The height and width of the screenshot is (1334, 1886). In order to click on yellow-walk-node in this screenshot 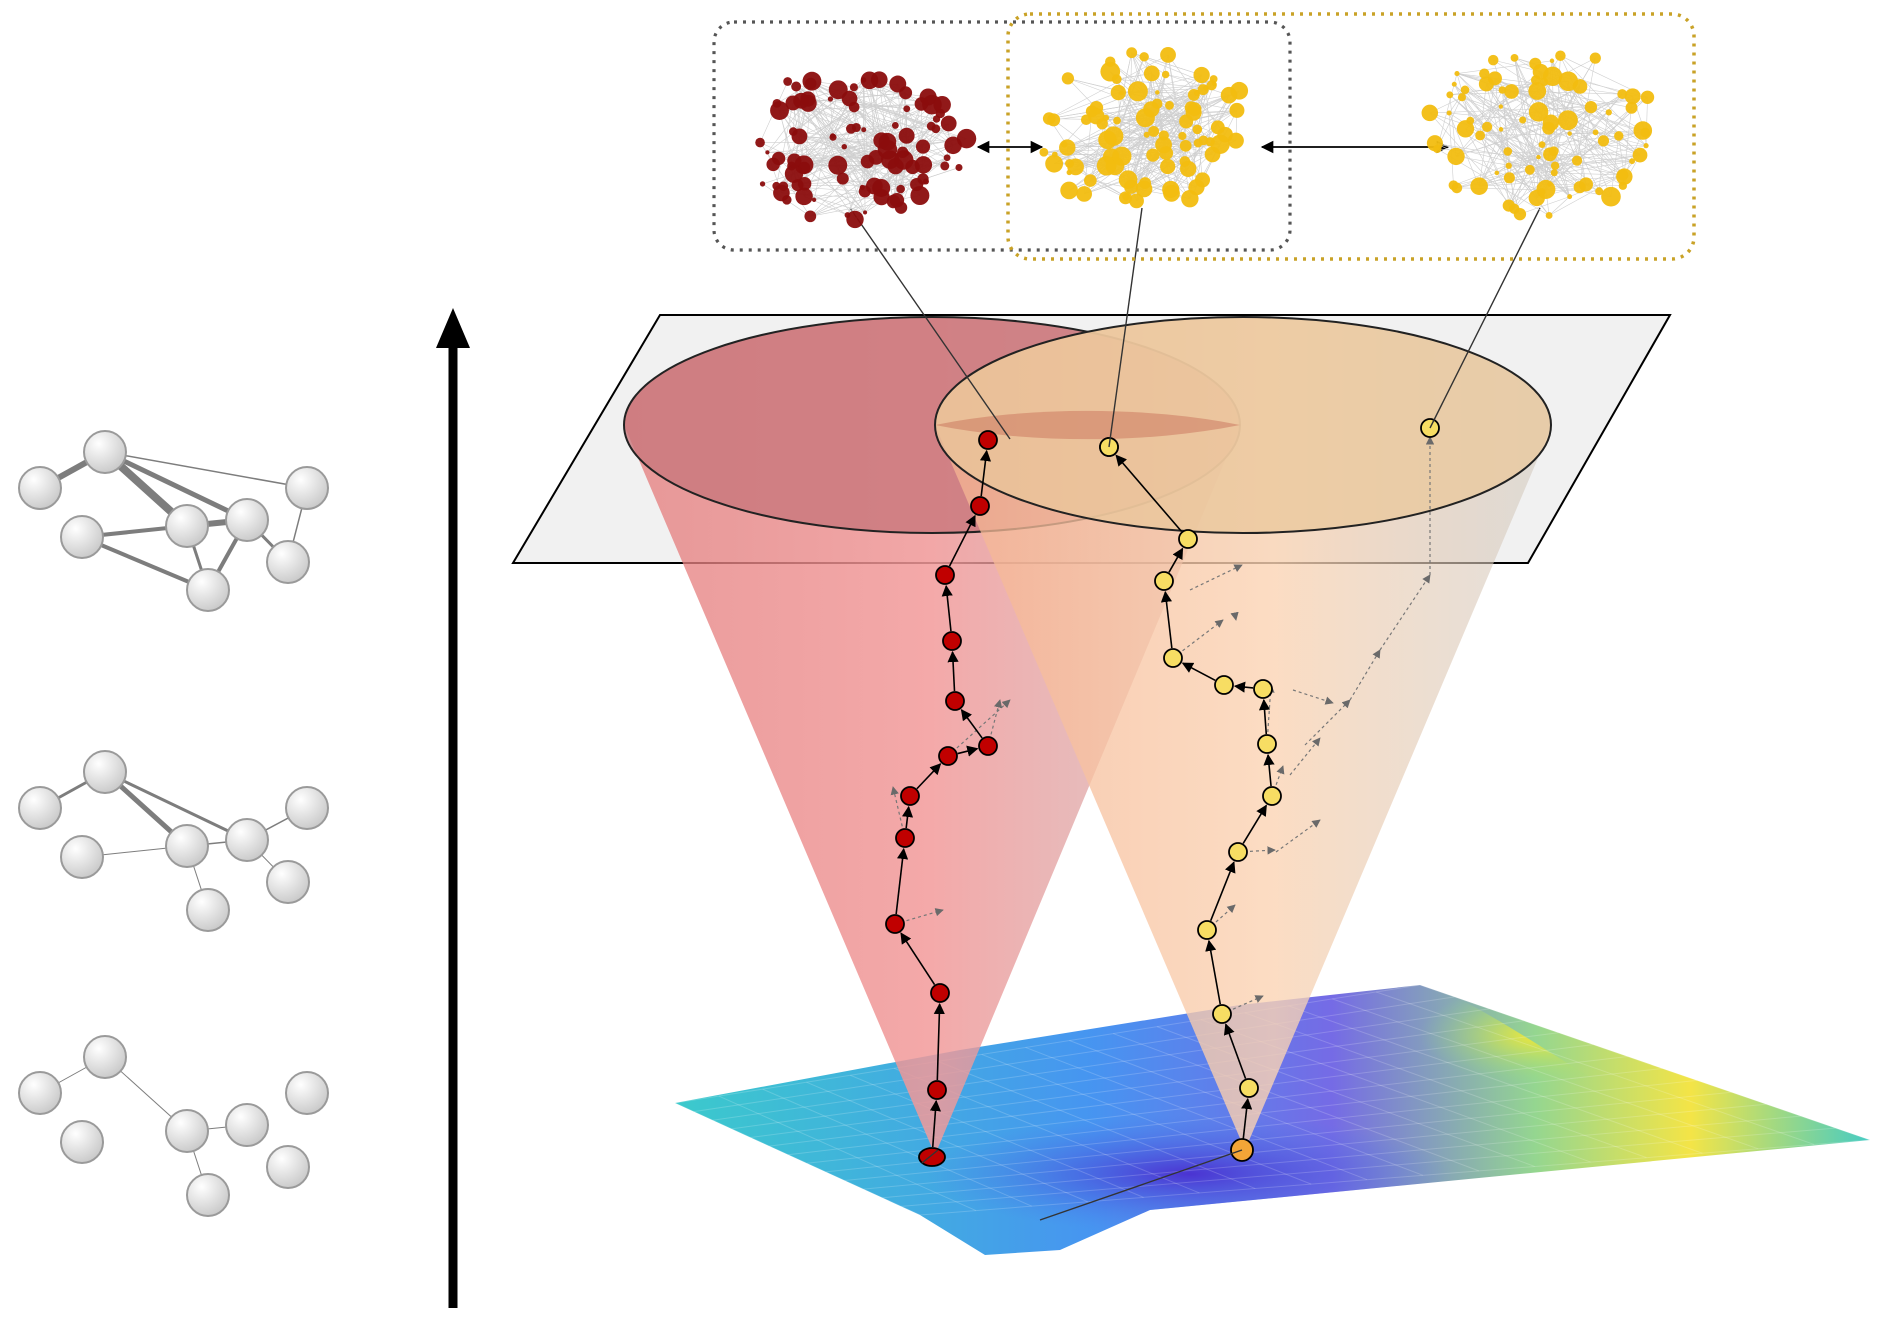, I will do `click(1224, 685)`.